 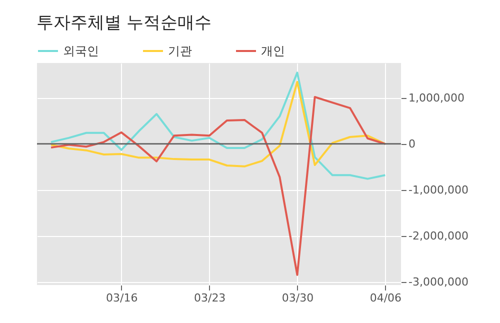 I want to click on legend-label: 외국인, so click(x=81, y=51).